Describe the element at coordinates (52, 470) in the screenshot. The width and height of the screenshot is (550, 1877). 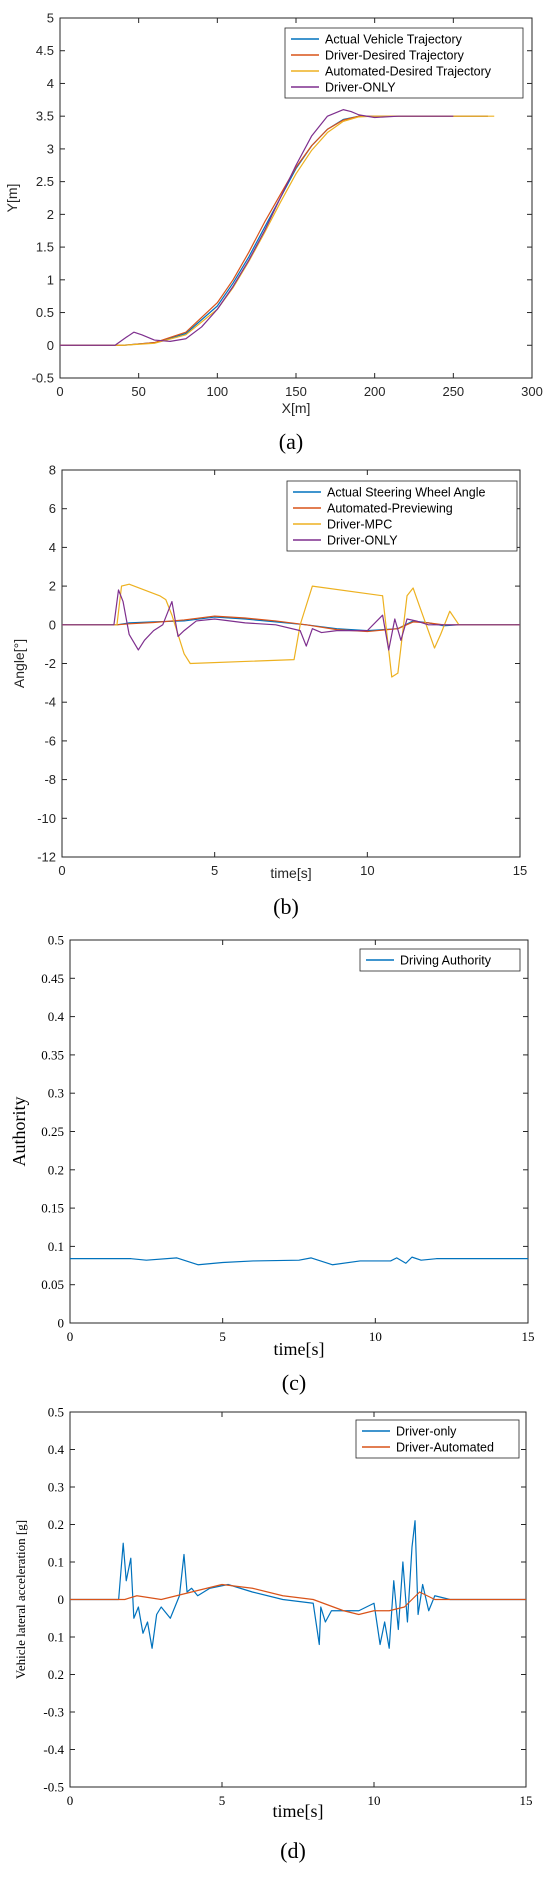
I see `y-tick-label: 8` at that location.